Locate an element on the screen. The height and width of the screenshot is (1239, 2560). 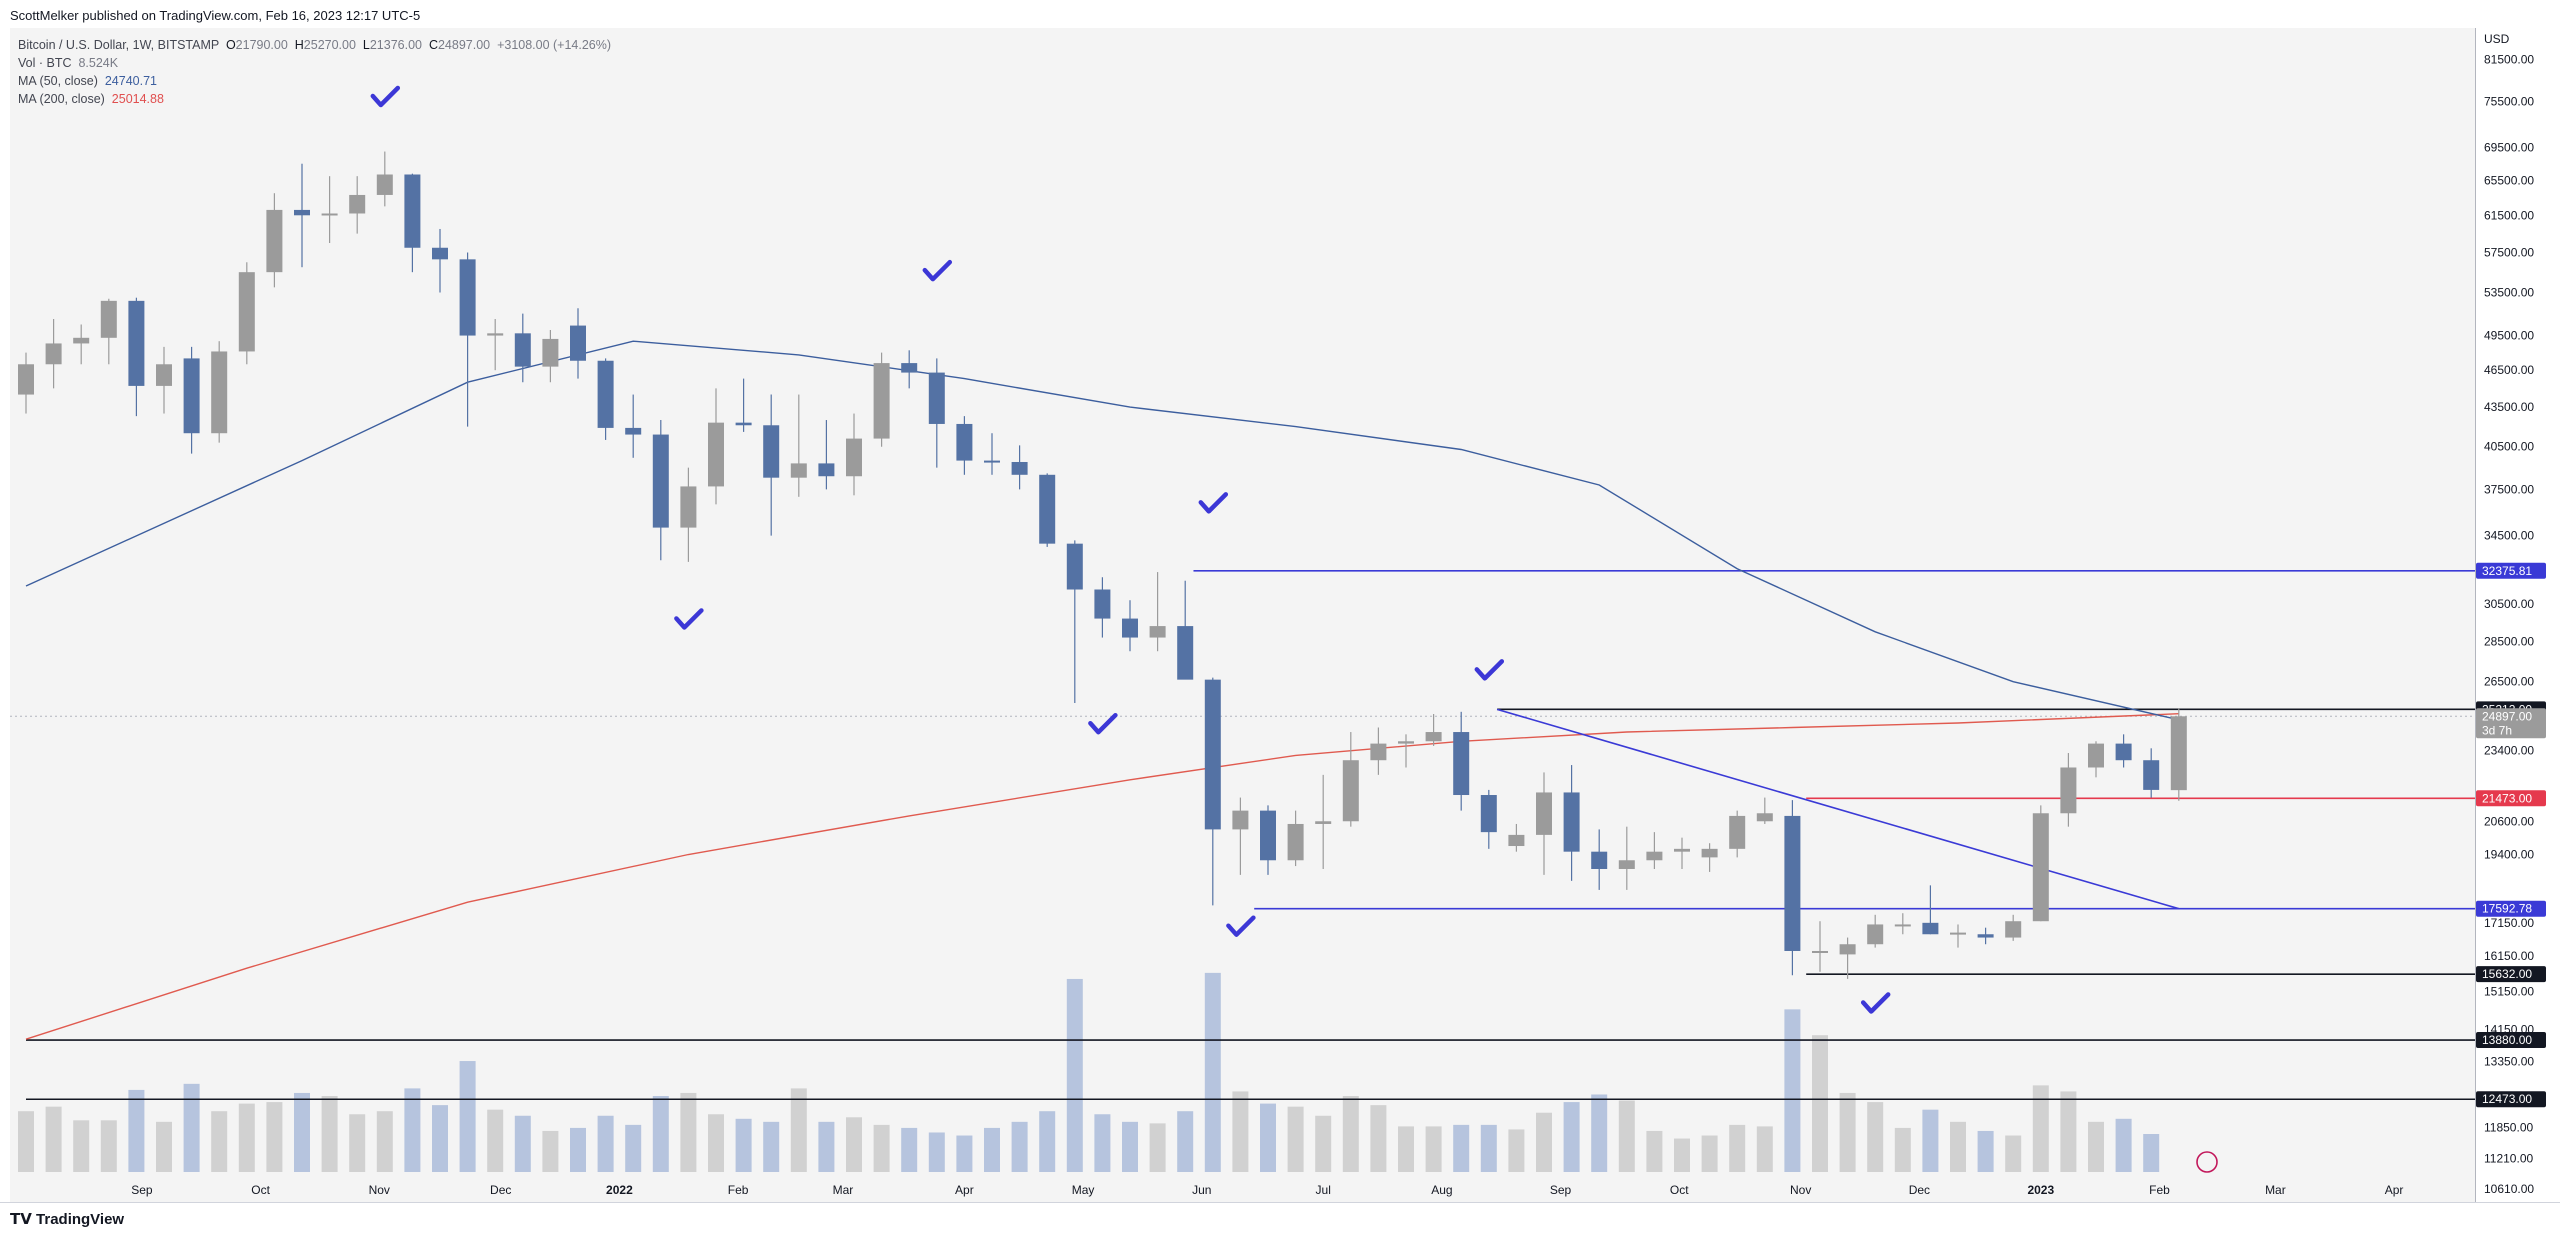
y-axis-label: 23400.00 is located at coordinates (2509, 751).